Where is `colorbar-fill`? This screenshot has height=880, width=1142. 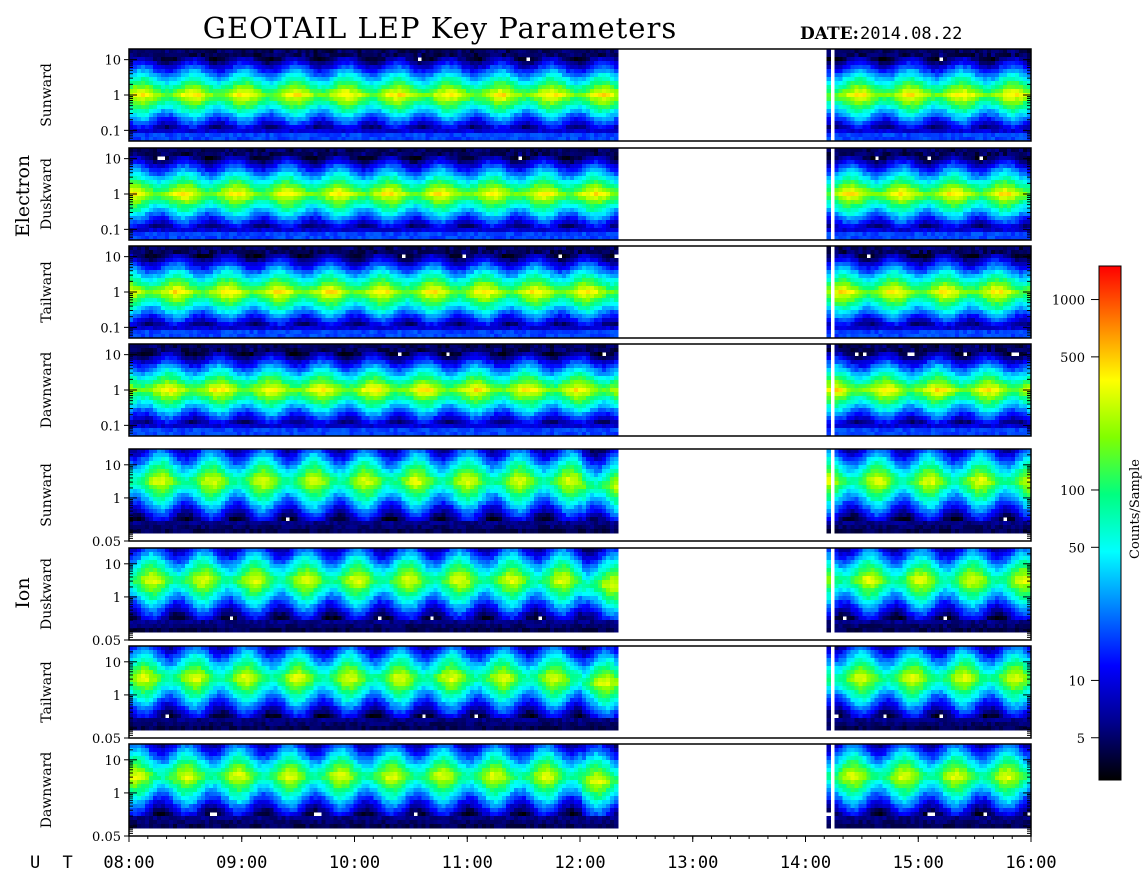
colorbar-fill is located at coordinates (1110, 523).